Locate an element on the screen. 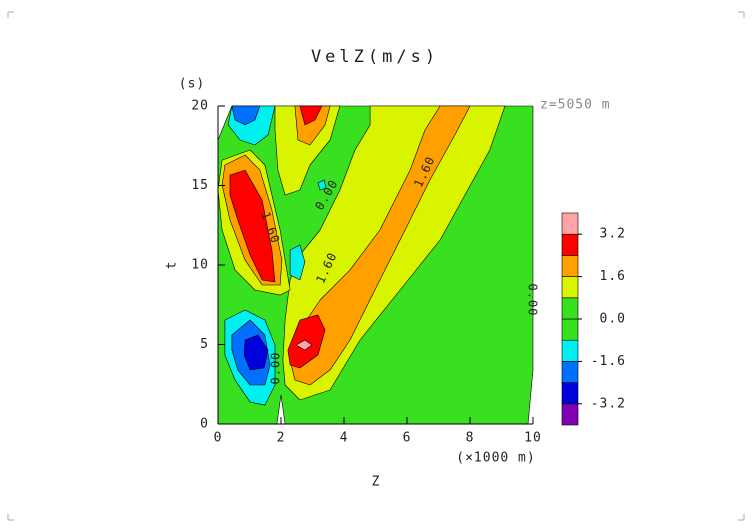 Image resolution: width=752 pixels, height=532 pixels. colorbar-tick-label: 3.2 is located at coordinates (613, 234).